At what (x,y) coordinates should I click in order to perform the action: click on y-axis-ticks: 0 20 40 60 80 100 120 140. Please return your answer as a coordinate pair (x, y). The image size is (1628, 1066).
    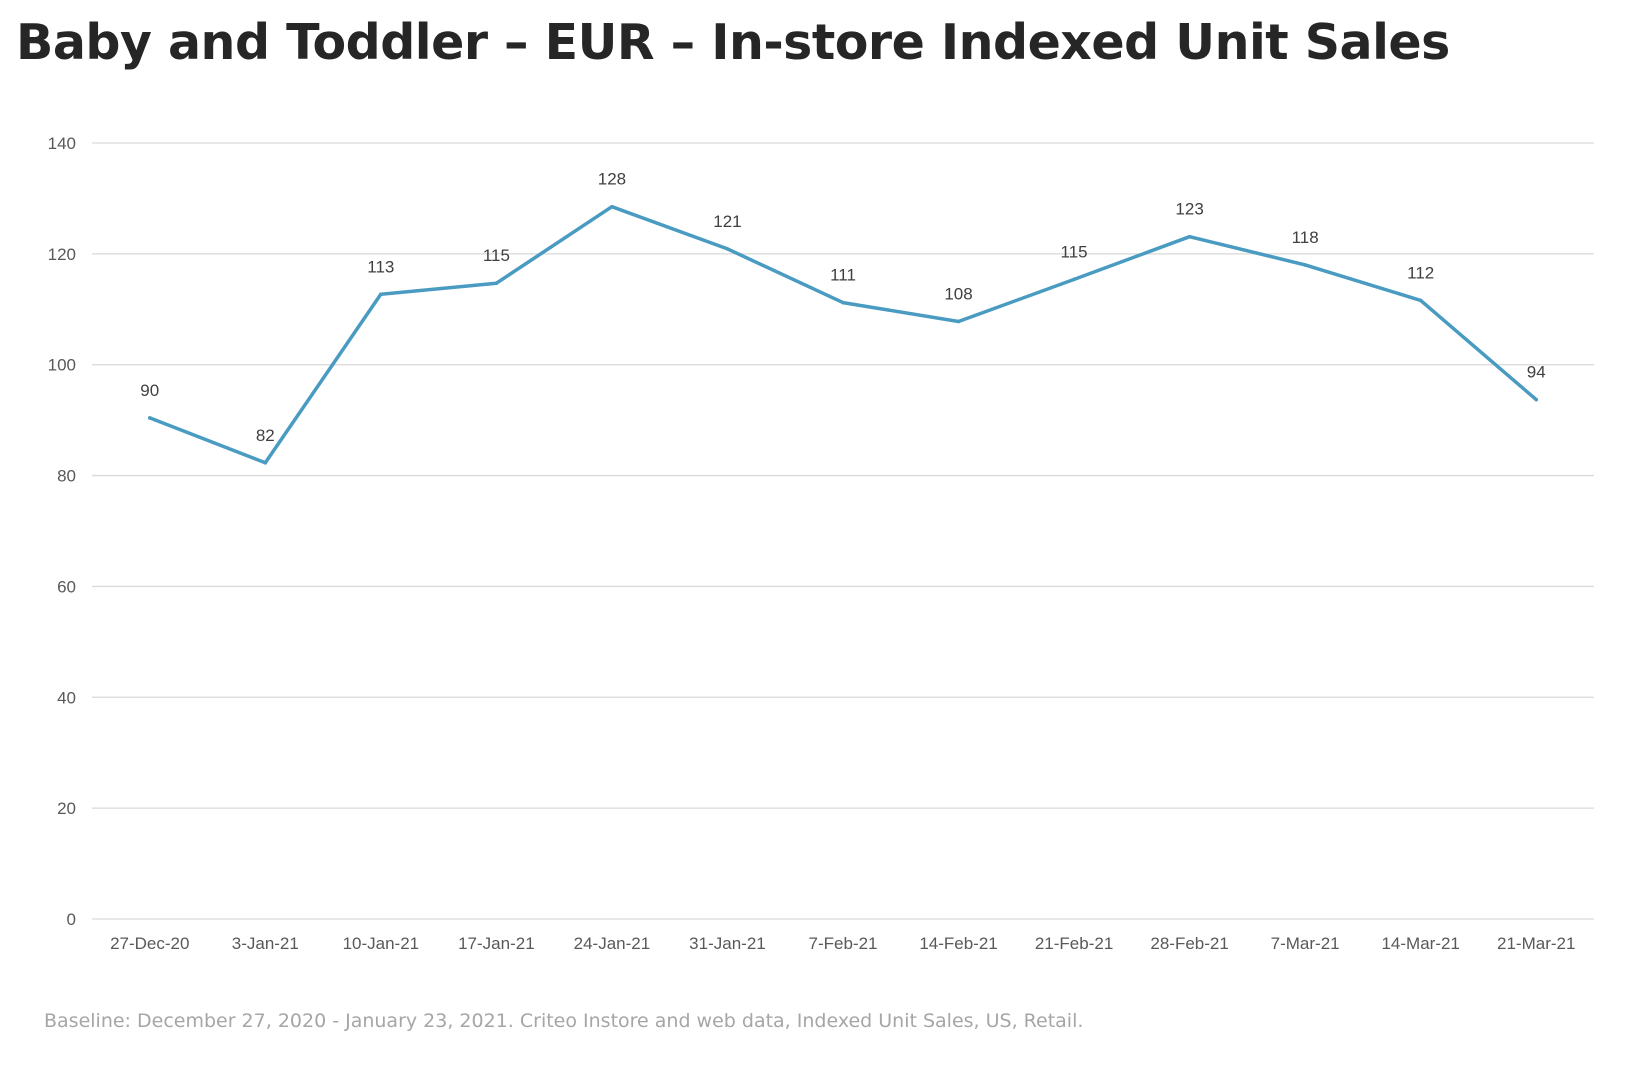
    Looking at the image, I should click on (62, 531).